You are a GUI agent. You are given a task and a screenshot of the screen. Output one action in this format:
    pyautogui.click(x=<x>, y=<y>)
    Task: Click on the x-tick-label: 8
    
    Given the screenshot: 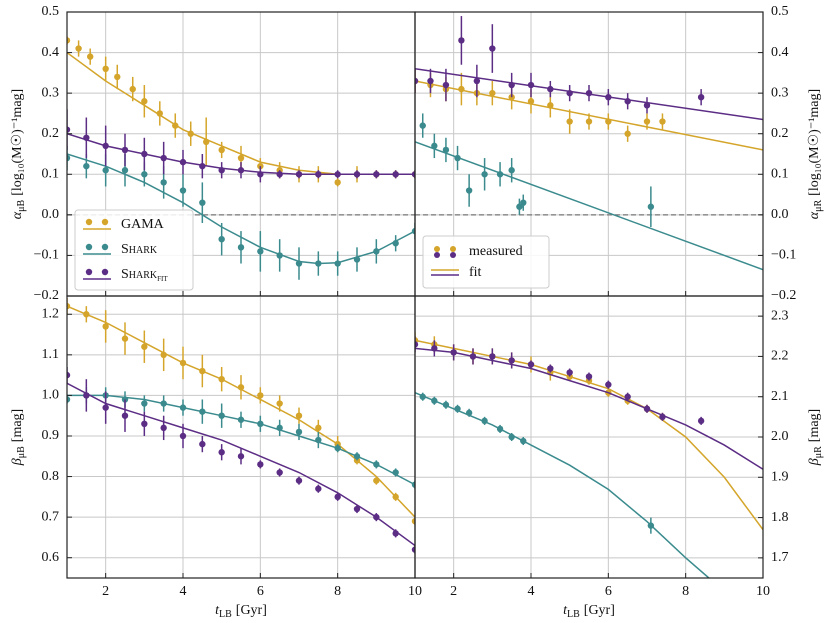 What is the action you would take?
    pyautogui.click(x=685, y=591)
    